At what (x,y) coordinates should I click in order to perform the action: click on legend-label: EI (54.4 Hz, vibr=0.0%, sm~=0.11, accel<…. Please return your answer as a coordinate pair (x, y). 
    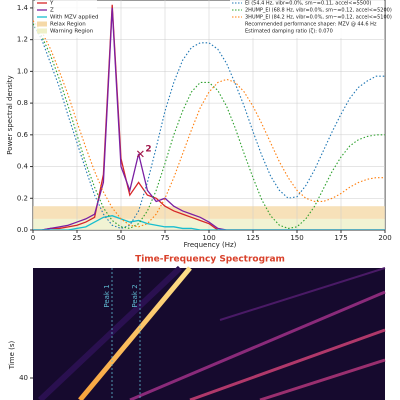
    Looking at the image, I should click on (308, 4).